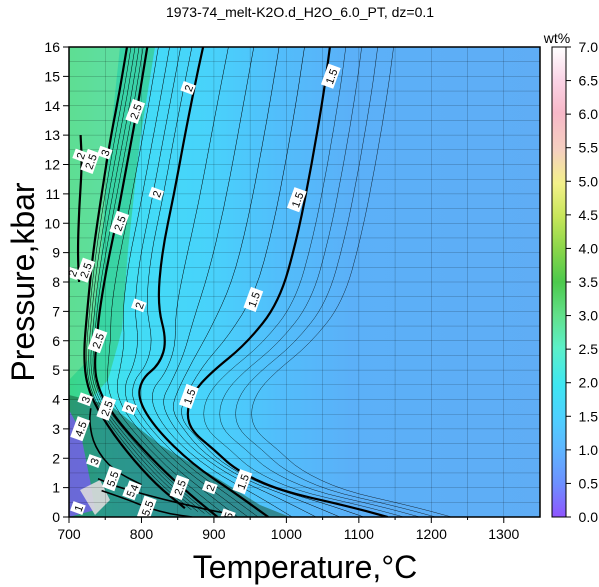  I want to click on colorbar-tick-label: 1.0, so click(589, 450).